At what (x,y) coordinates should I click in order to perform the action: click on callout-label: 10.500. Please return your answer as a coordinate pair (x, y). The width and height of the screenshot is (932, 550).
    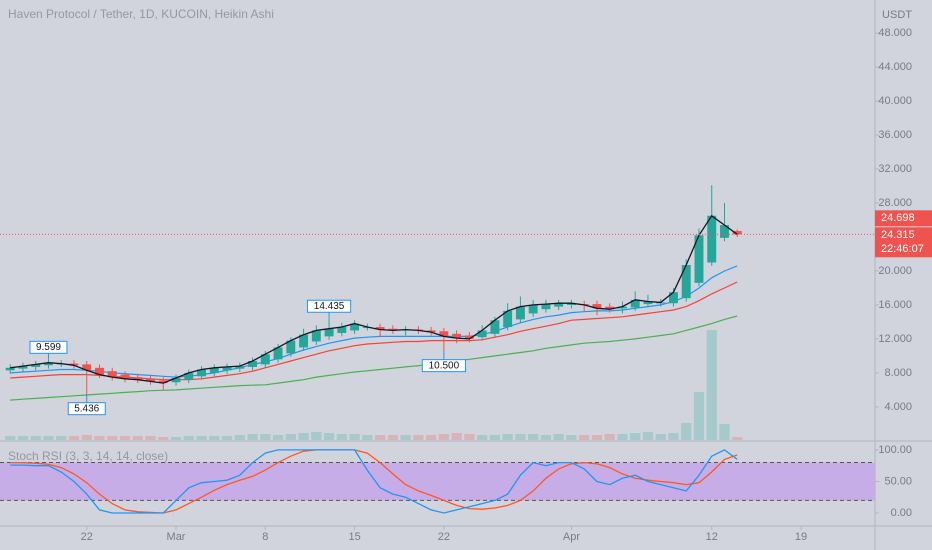
    Looking at the image, I should click on (444, 365).